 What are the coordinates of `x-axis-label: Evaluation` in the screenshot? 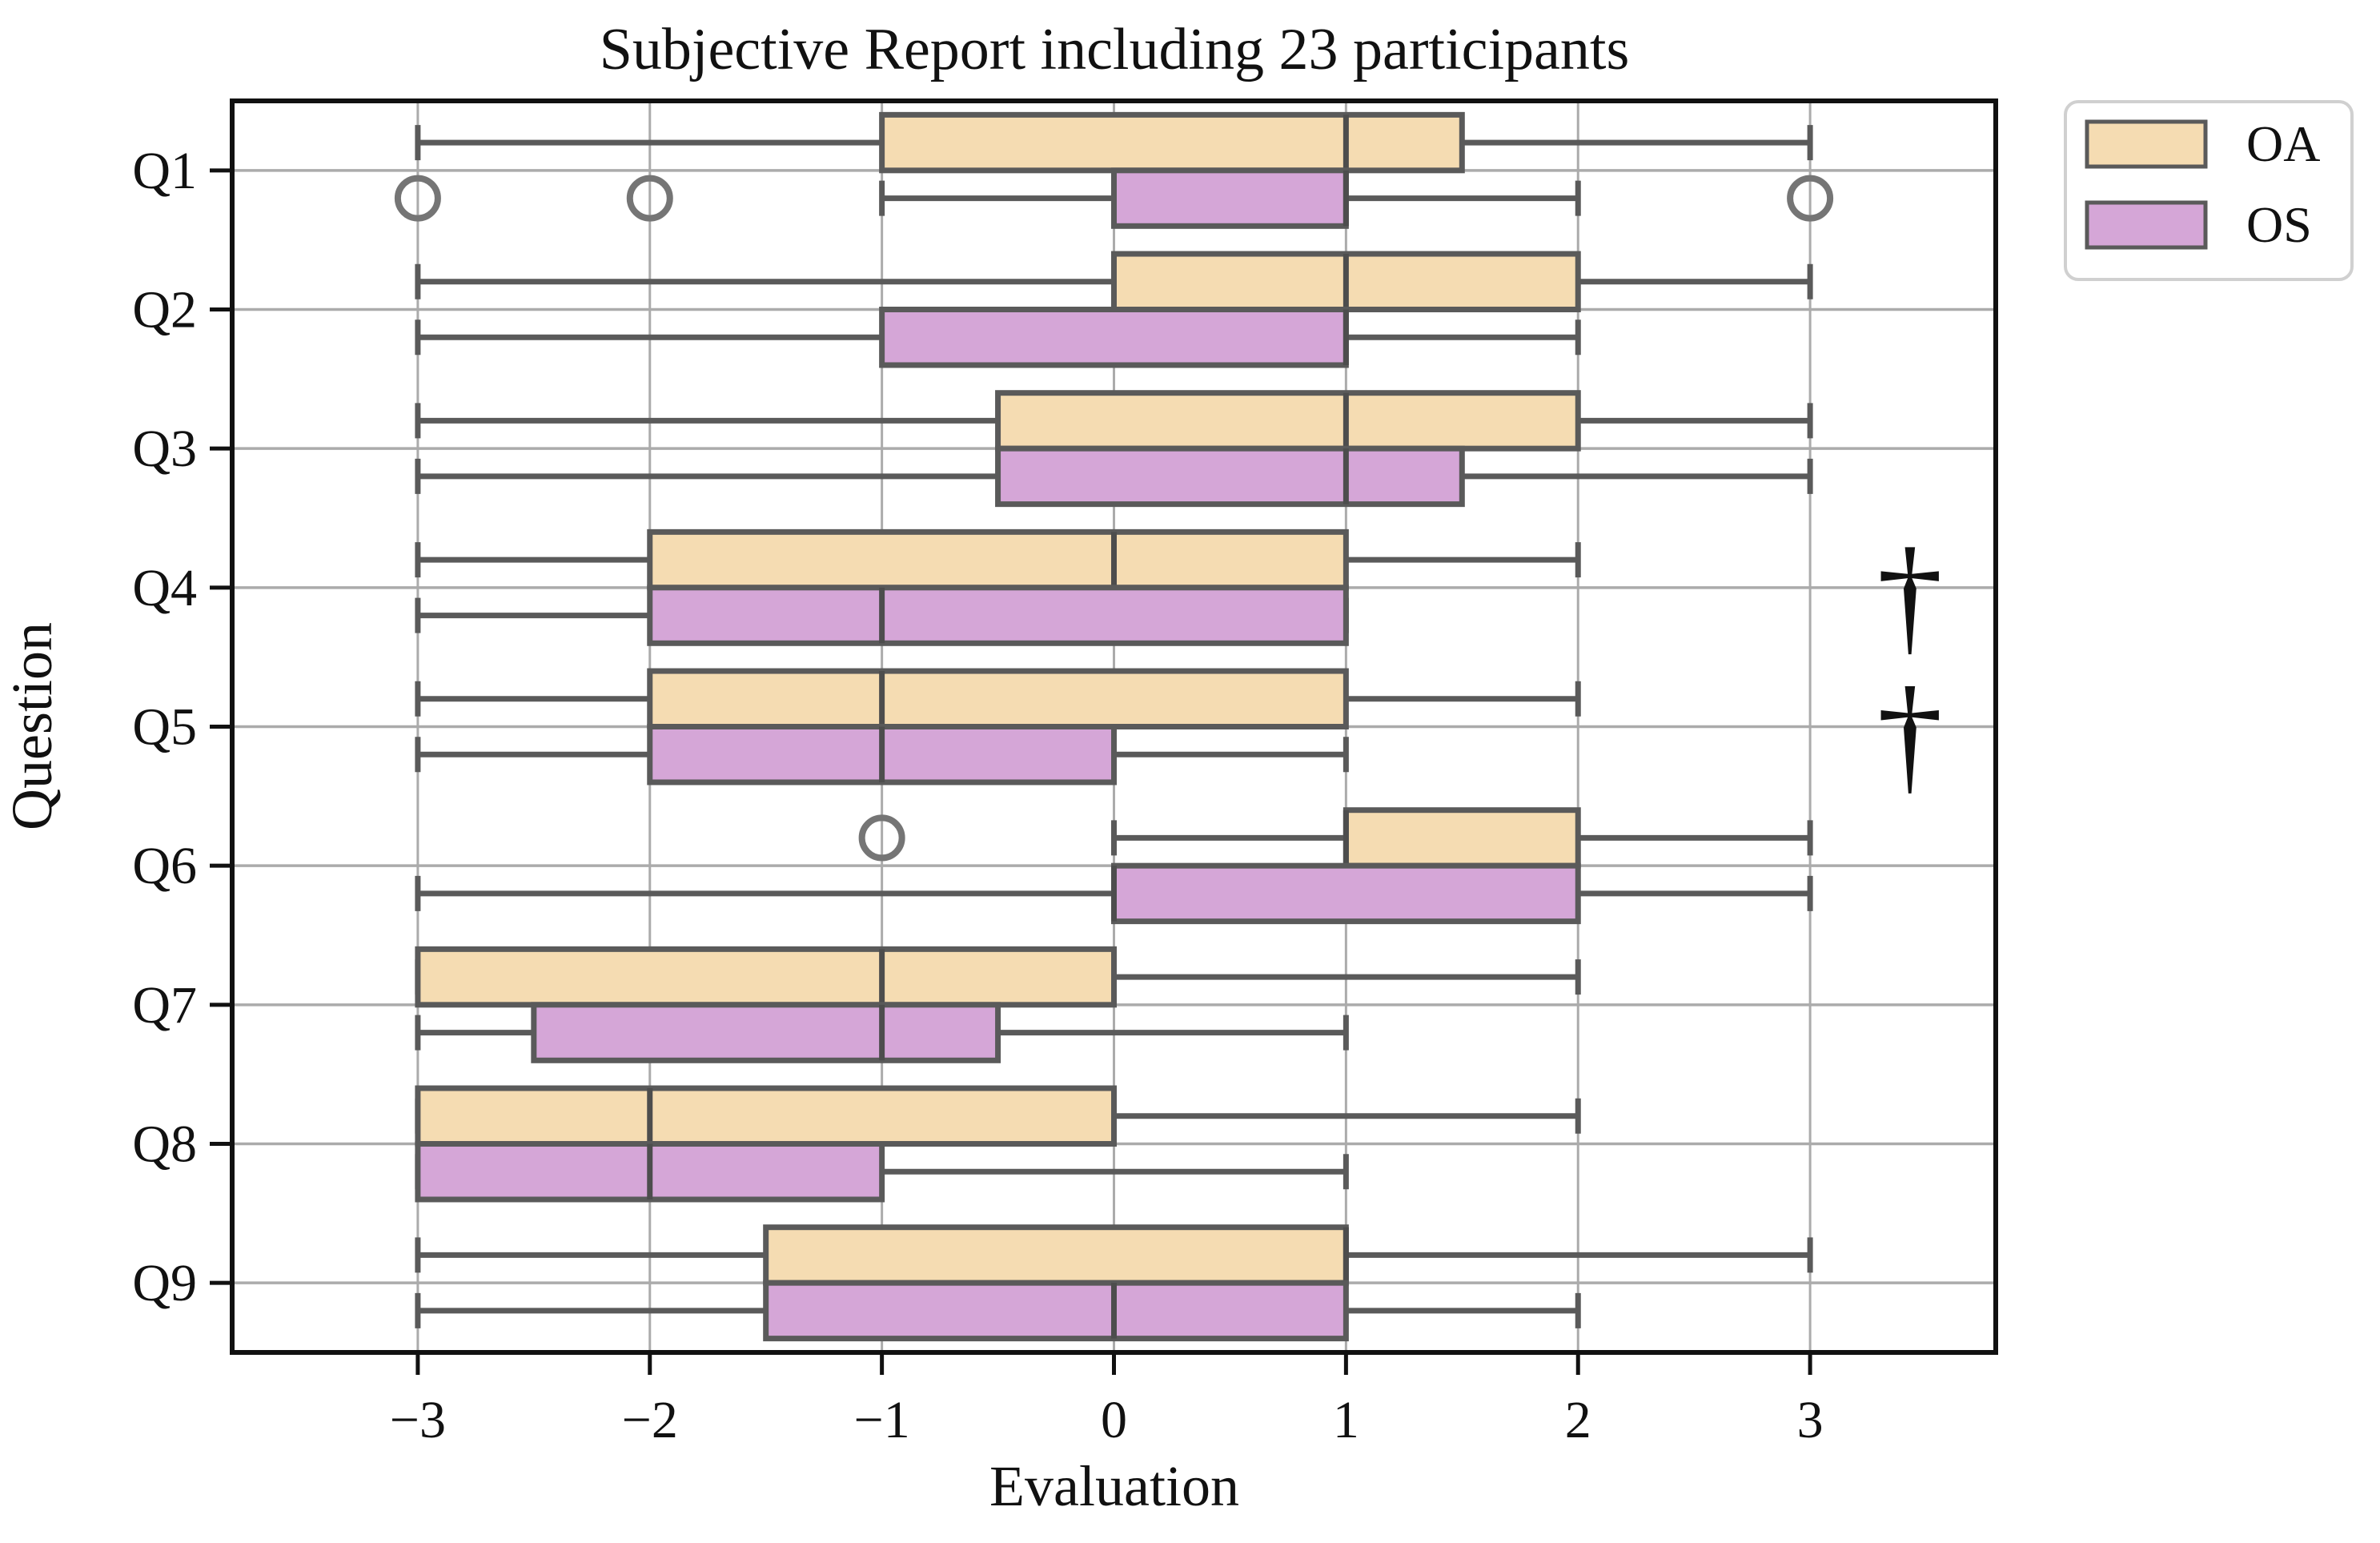 It's located at (1114, 1486).